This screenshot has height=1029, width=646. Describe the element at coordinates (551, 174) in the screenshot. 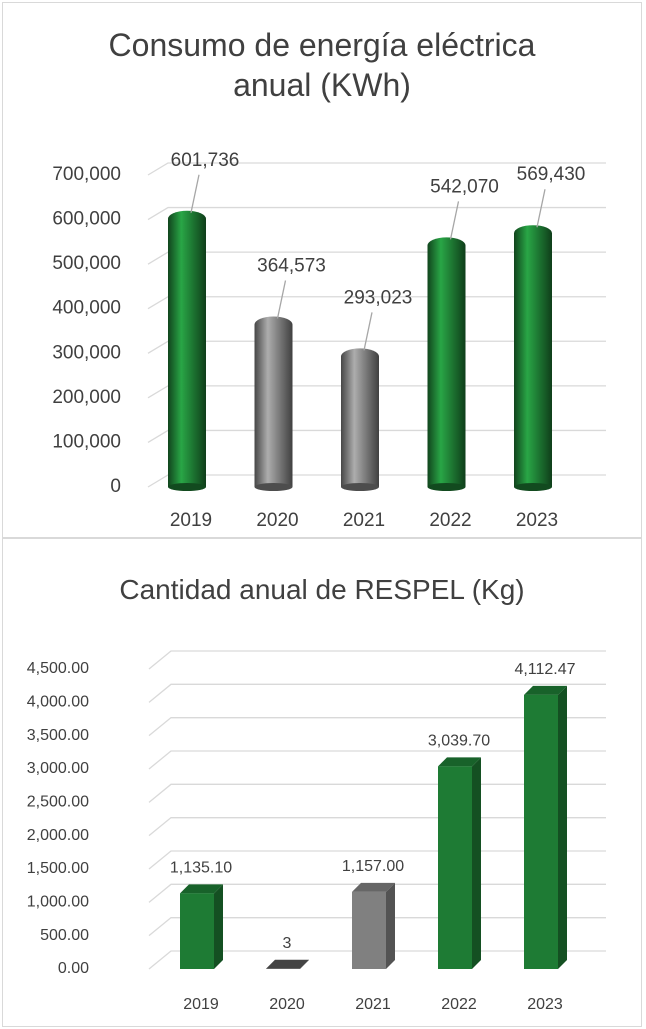

I see `data-label: 569,430` at that location.